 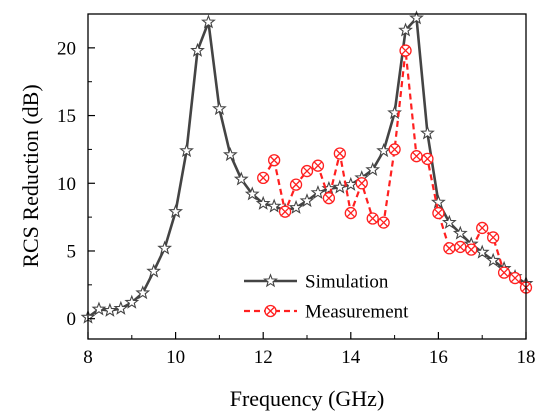 I want to click on x-tick-label: 18, so click(x=526, y=357).